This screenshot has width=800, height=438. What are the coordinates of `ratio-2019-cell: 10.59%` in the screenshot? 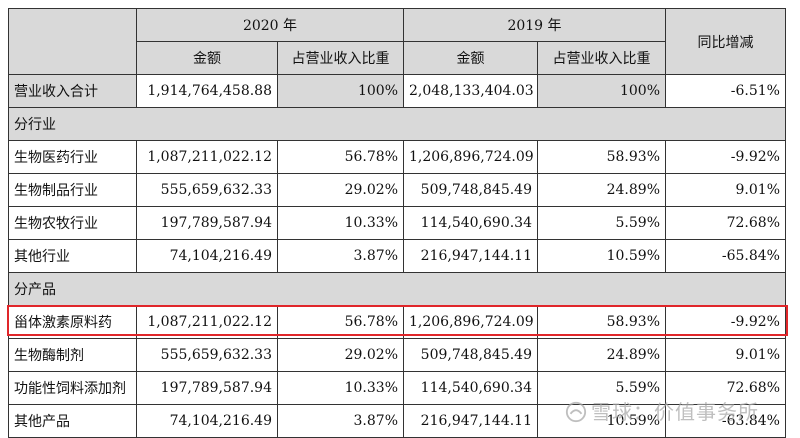 It's located at (601, 256).